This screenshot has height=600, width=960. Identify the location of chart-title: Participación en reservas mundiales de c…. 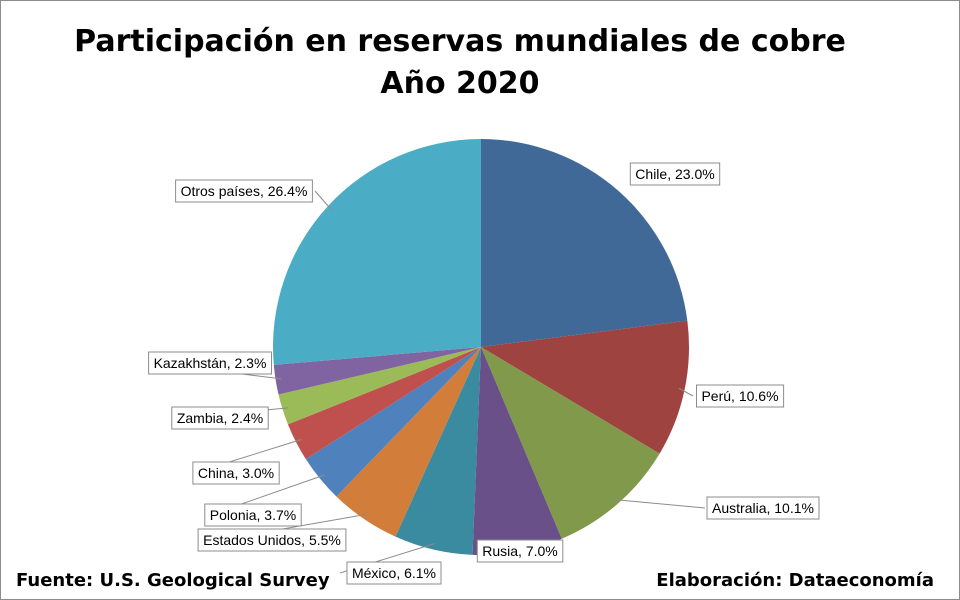
(460, 41).